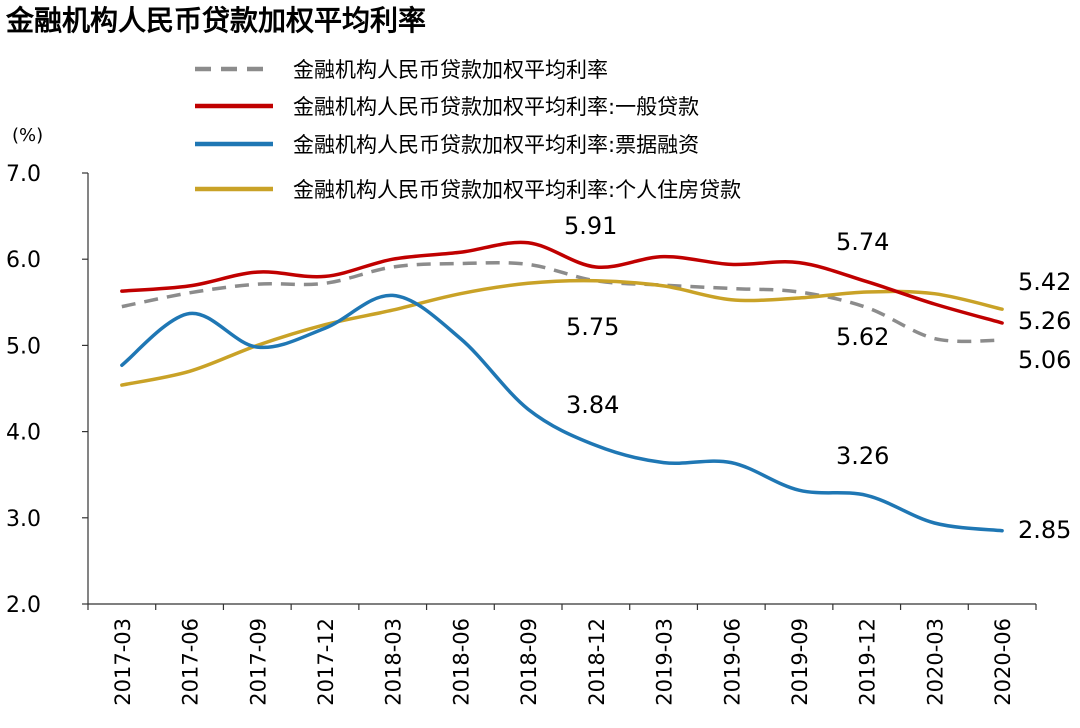 The width and height of the screenshot is (1080, 728). I want to click on data-label: 5.91, so click(590, 226).